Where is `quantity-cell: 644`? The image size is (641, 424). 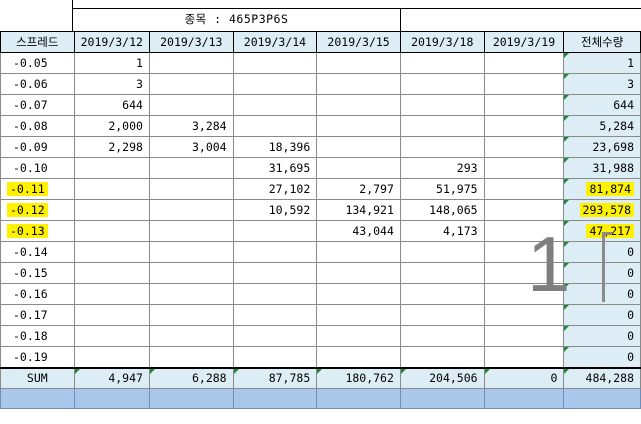 quantity-cell: 644 is located at coordinates (111, 105).